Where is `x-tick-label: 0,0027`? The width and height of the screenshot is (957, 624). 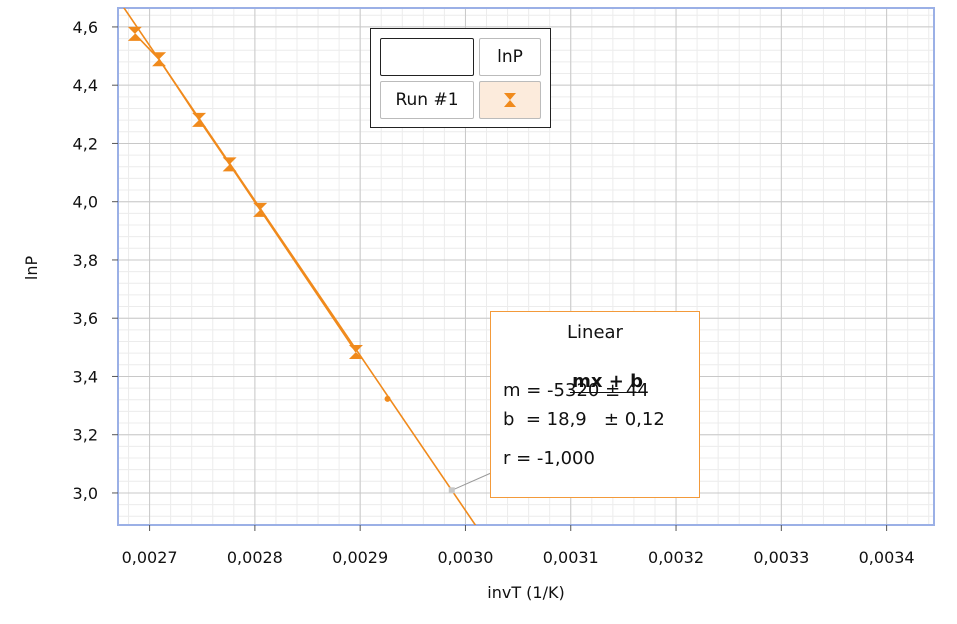
x-tick-label: 0,0027 is located at coordinates (150, 557).